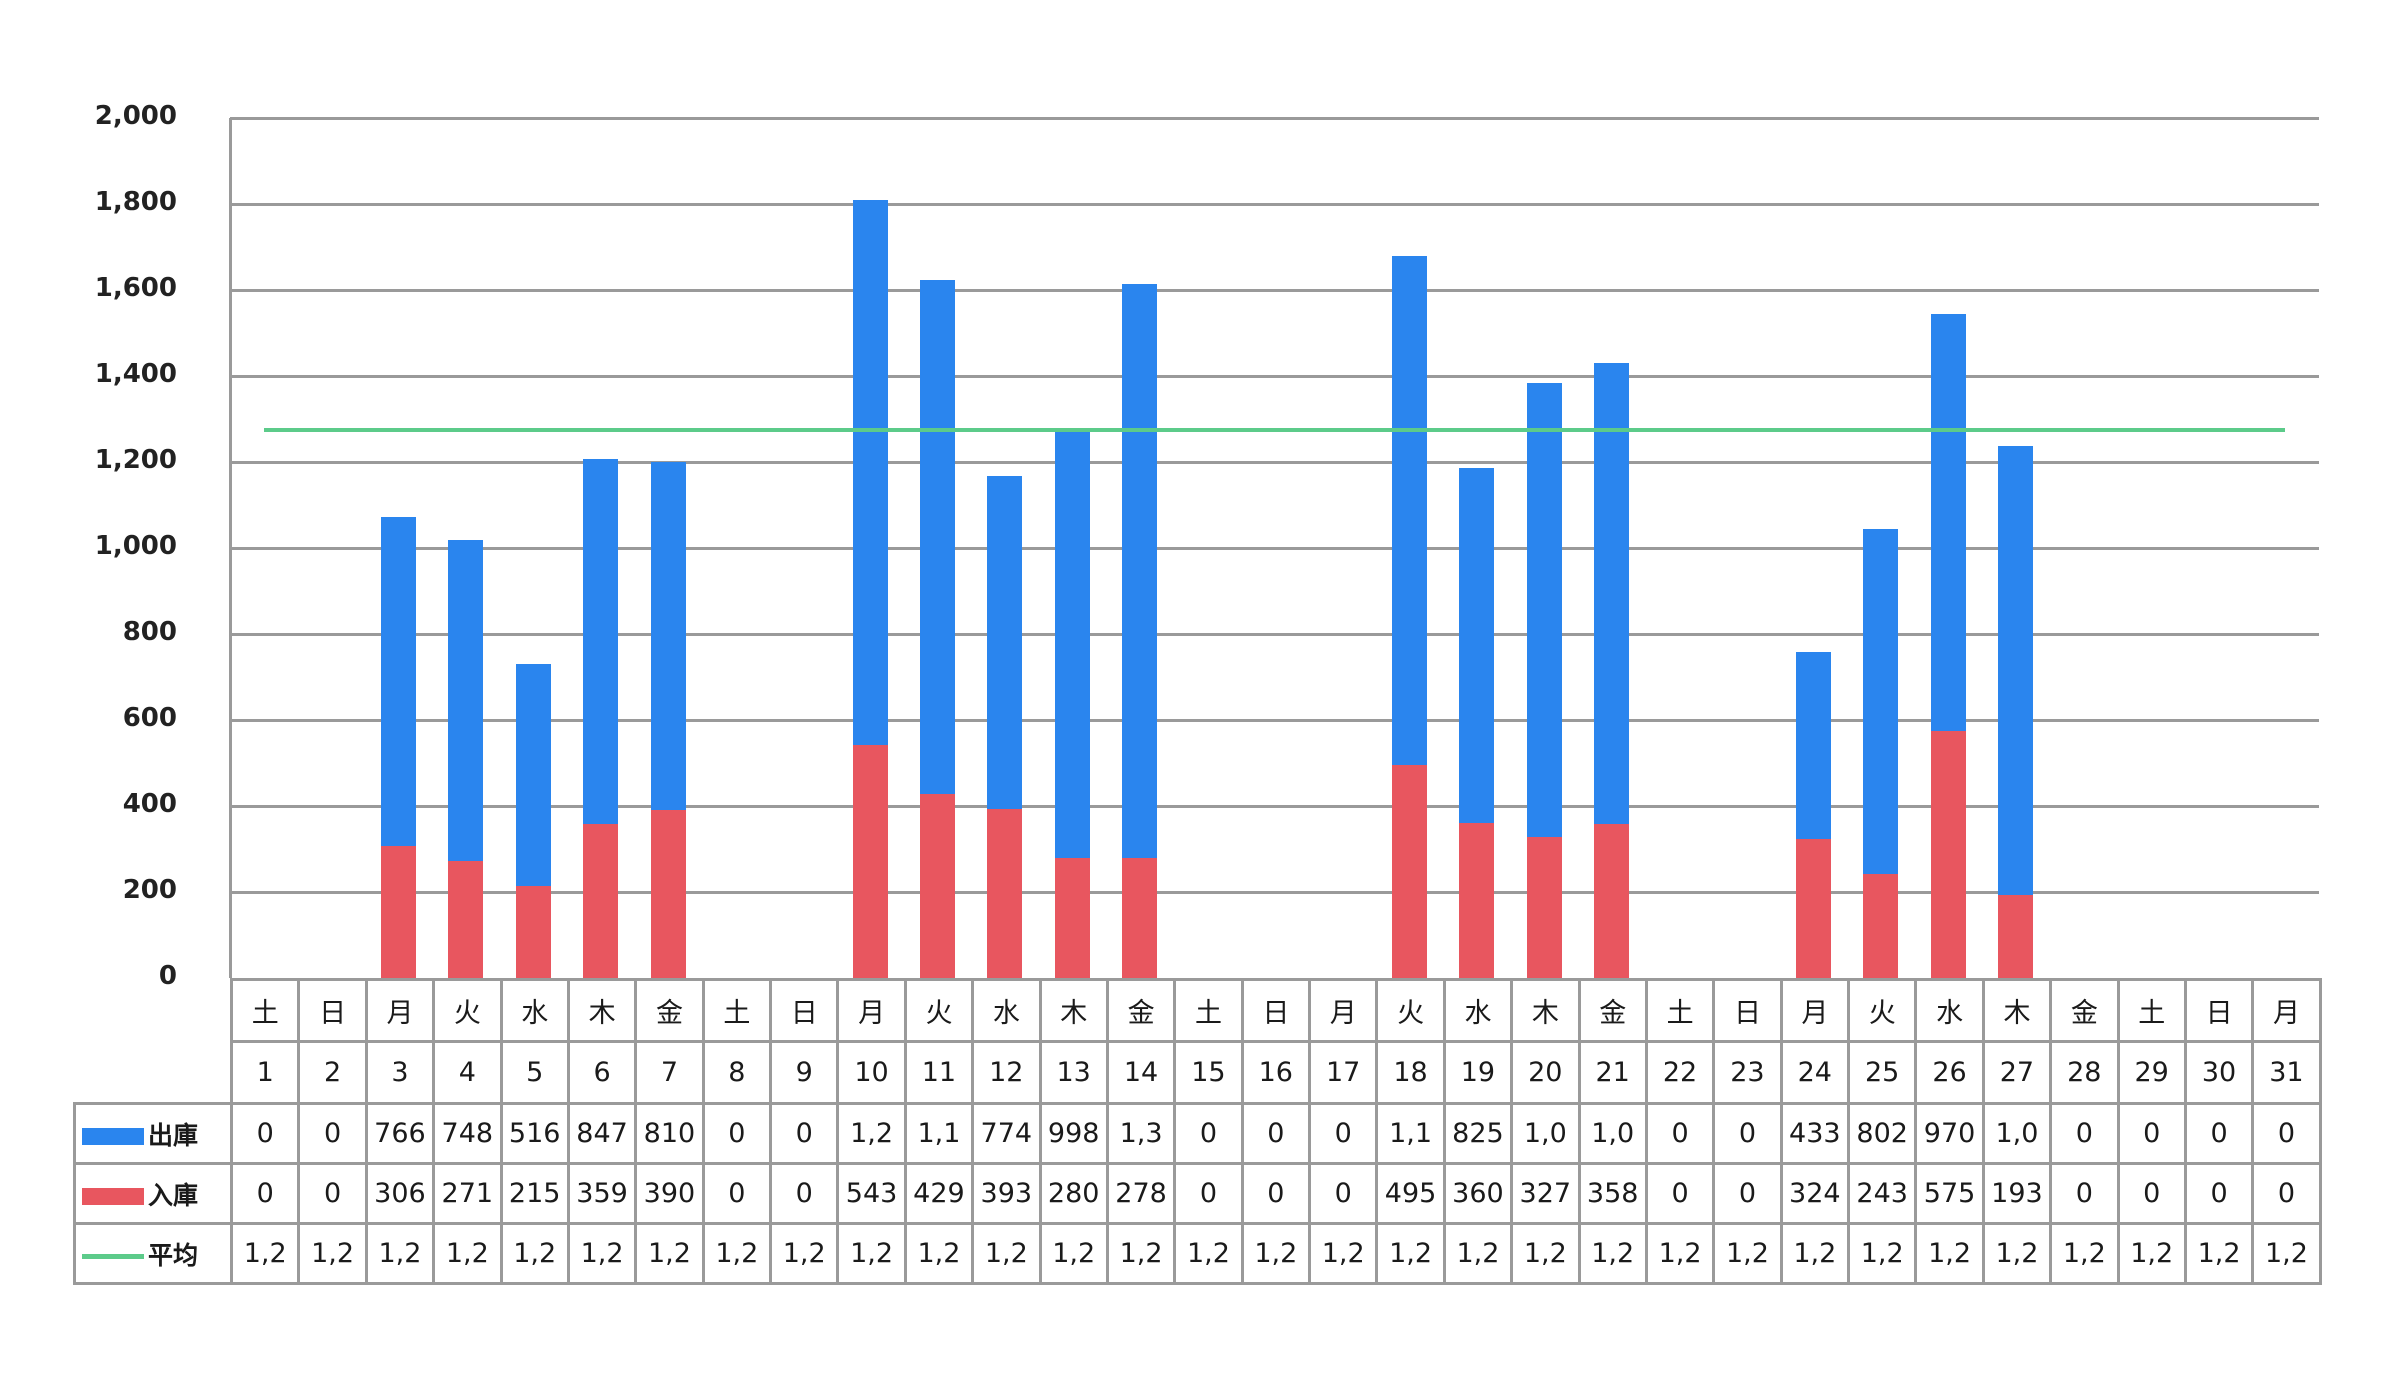 This screenshot has width=2400, height=1375. What do you see at coordinates (265, 1072) in the screenshot?
I see `date-cell: 1` at bounding box center [265, 1072].